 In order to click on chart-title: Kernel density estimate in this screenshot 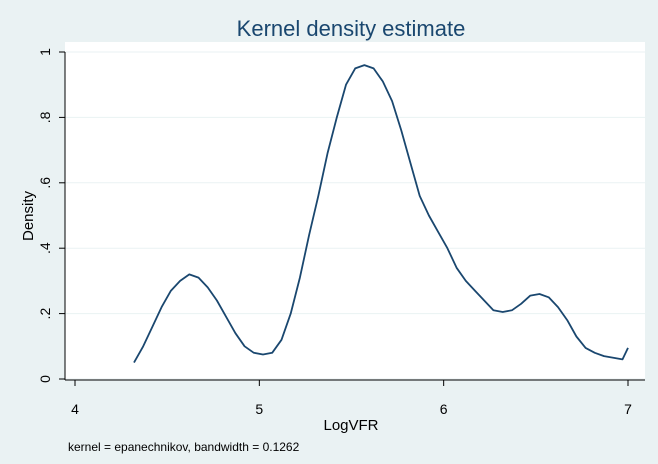, I will do `click(351, 28)`.